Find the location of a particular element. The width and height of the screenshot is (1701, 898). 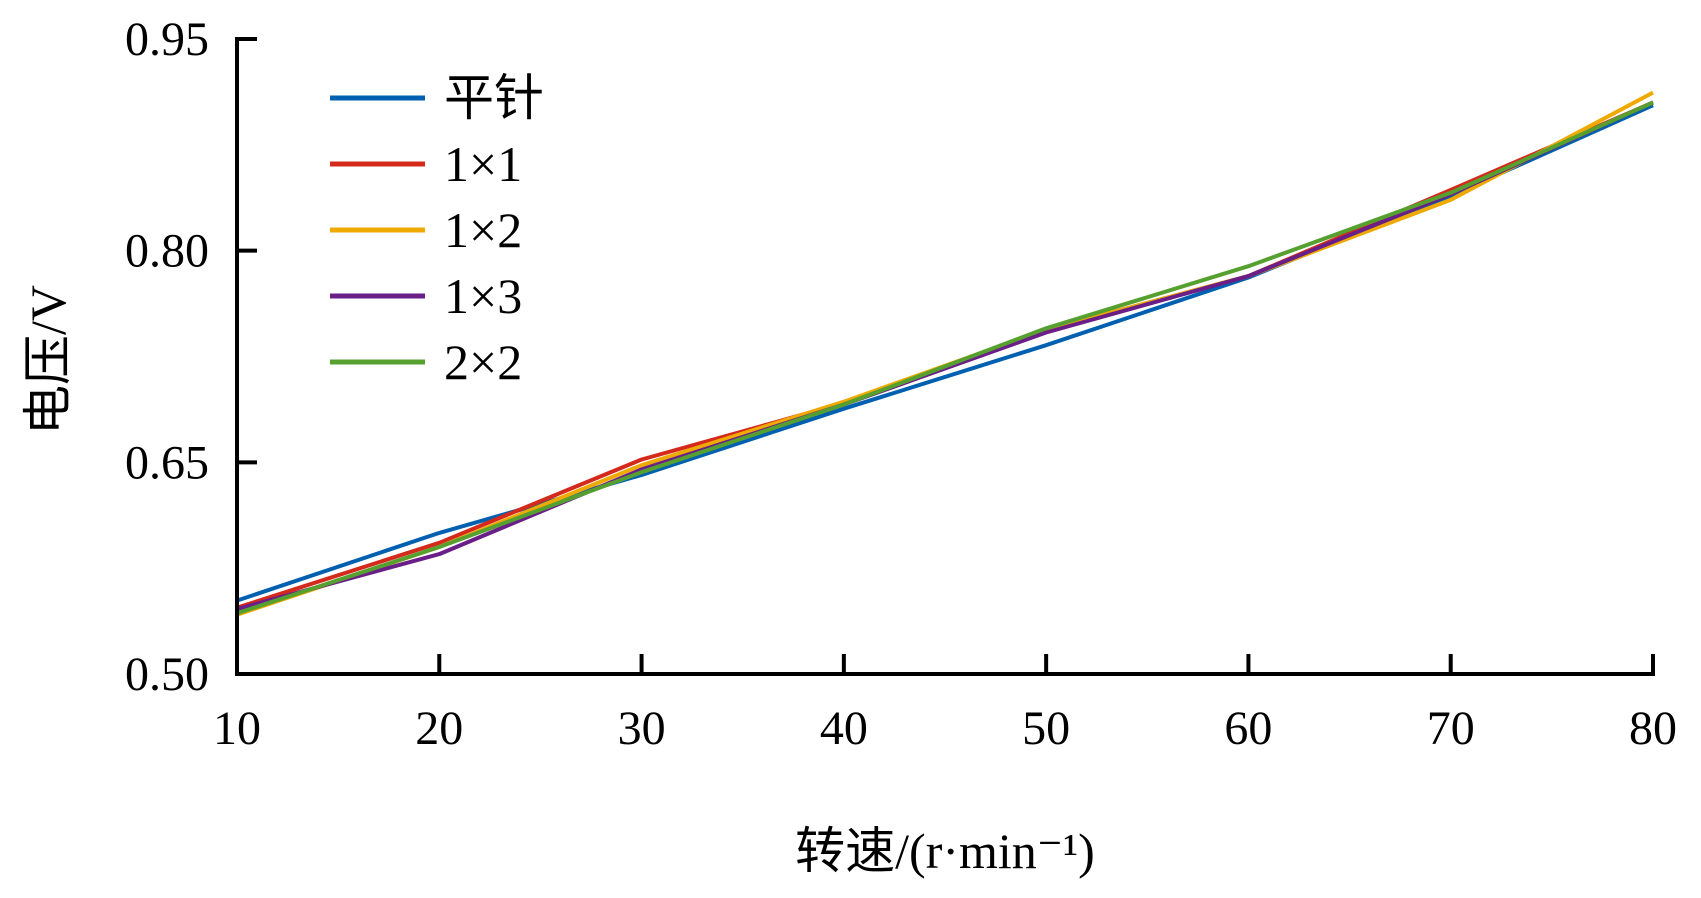

x-tick-label: 50 is located at coordinates (1046, 728).